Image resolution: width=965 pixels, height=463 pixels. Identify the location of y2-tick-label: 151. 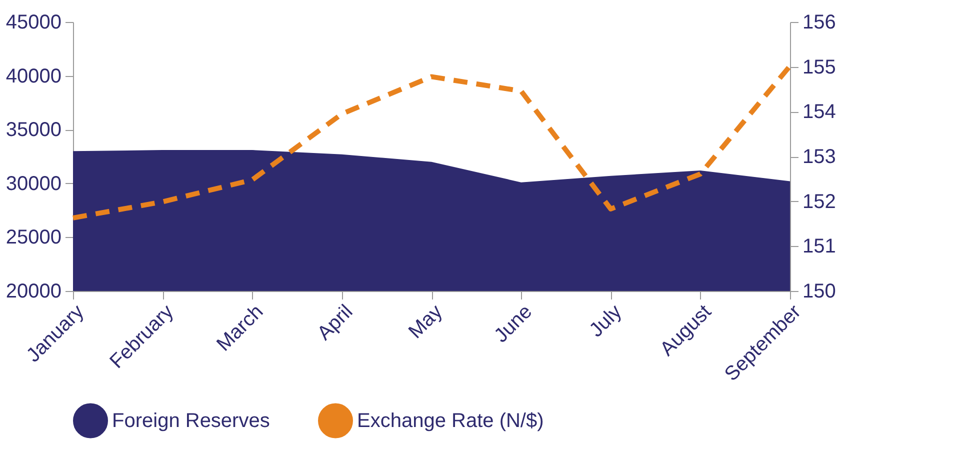
(819, 247).